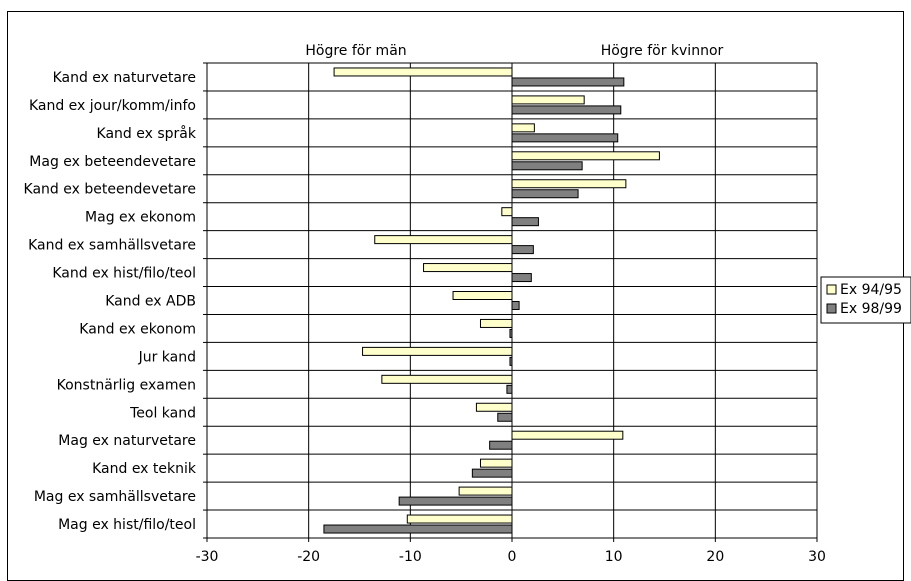  I want to click on category-label: Kand ex naturvetare, so click(124, 78).